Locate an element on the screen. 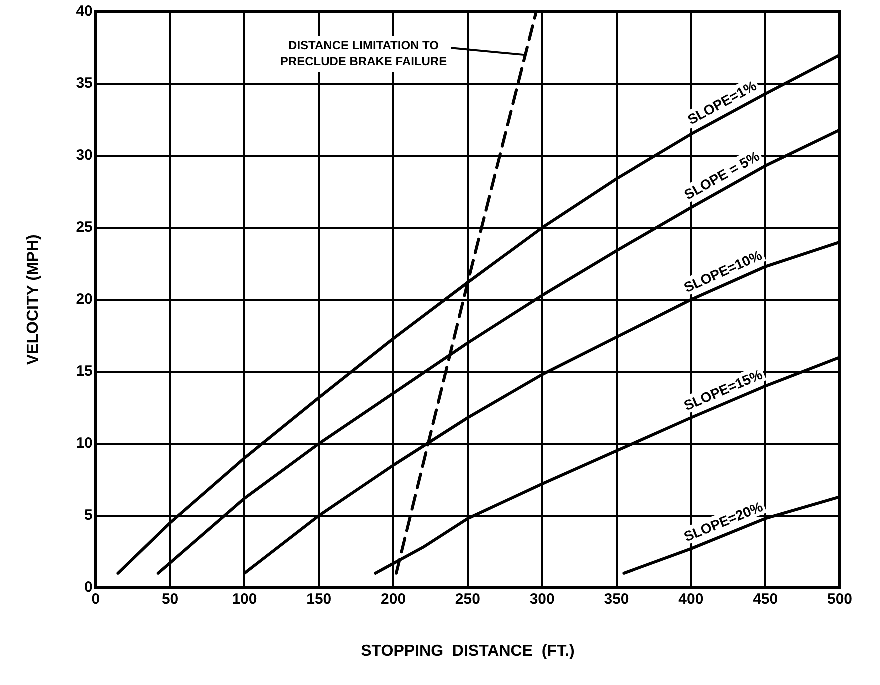 The width and height of the screenshot is (880, 685). x-tick-label: 350 is located at coordinates (617, 599).